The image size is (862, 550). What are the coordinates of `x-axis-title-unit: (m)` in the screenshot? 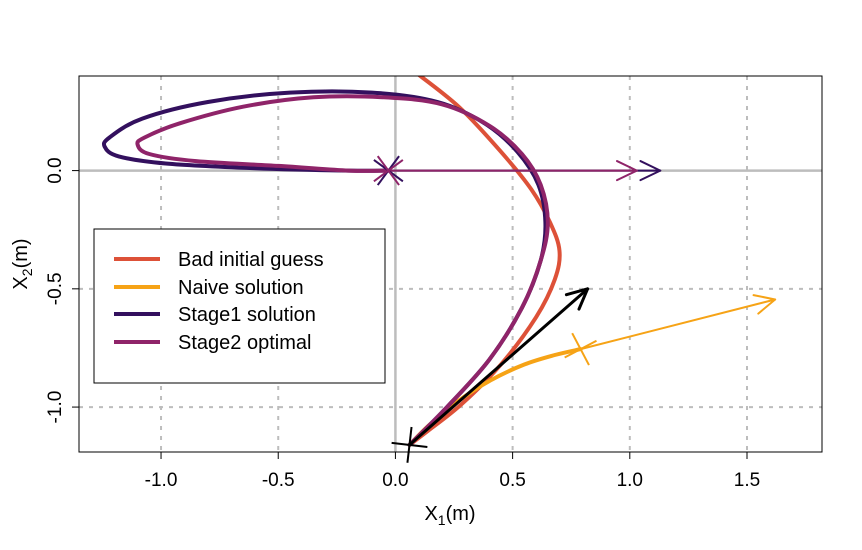 It's located at (461, 514).